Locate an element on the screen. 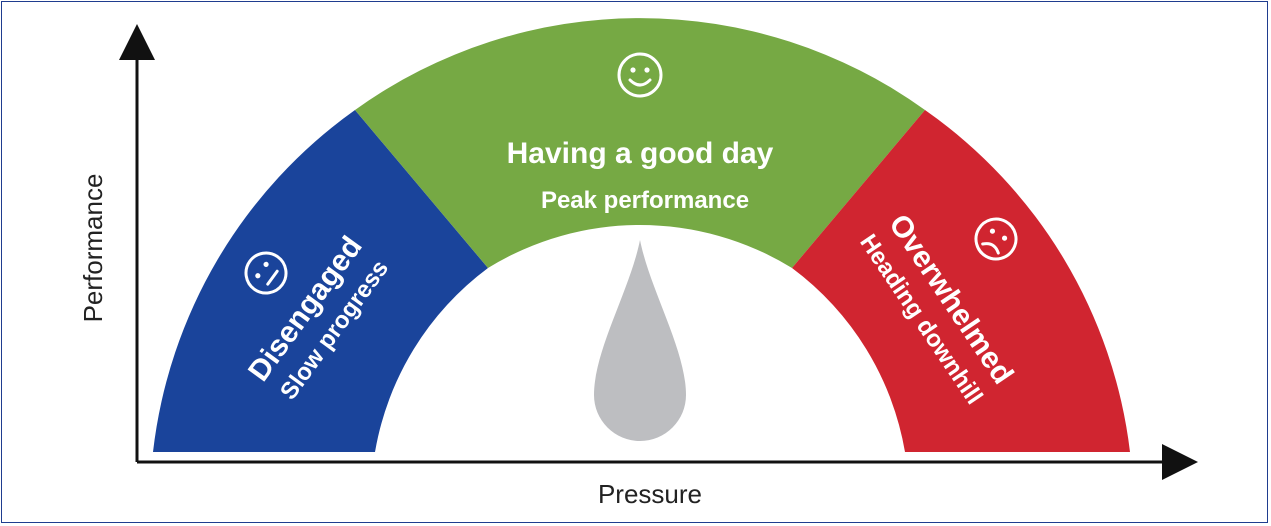 Image resolution: width=1271 pixels, height=526 pixels. sad-face-icon is located at coordinates (996, 239).